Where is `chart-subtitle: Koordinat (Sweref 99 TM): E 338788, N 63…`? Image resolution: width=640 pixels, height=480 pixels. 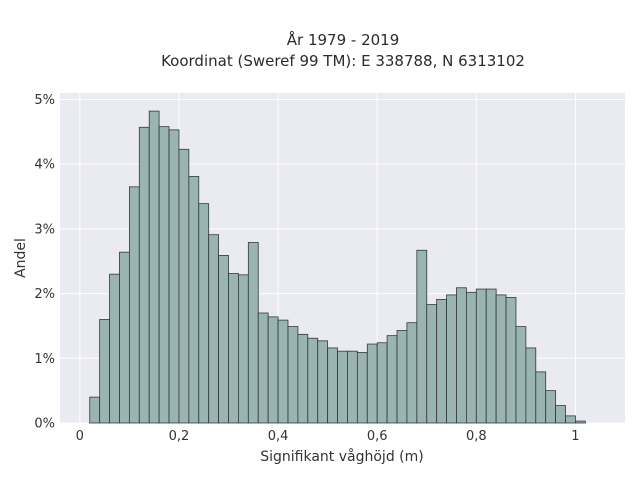
chart-subtitle: Koordinat (Sweref 99 TM): E 338788, N 63… is located at coordinates (343, 61).